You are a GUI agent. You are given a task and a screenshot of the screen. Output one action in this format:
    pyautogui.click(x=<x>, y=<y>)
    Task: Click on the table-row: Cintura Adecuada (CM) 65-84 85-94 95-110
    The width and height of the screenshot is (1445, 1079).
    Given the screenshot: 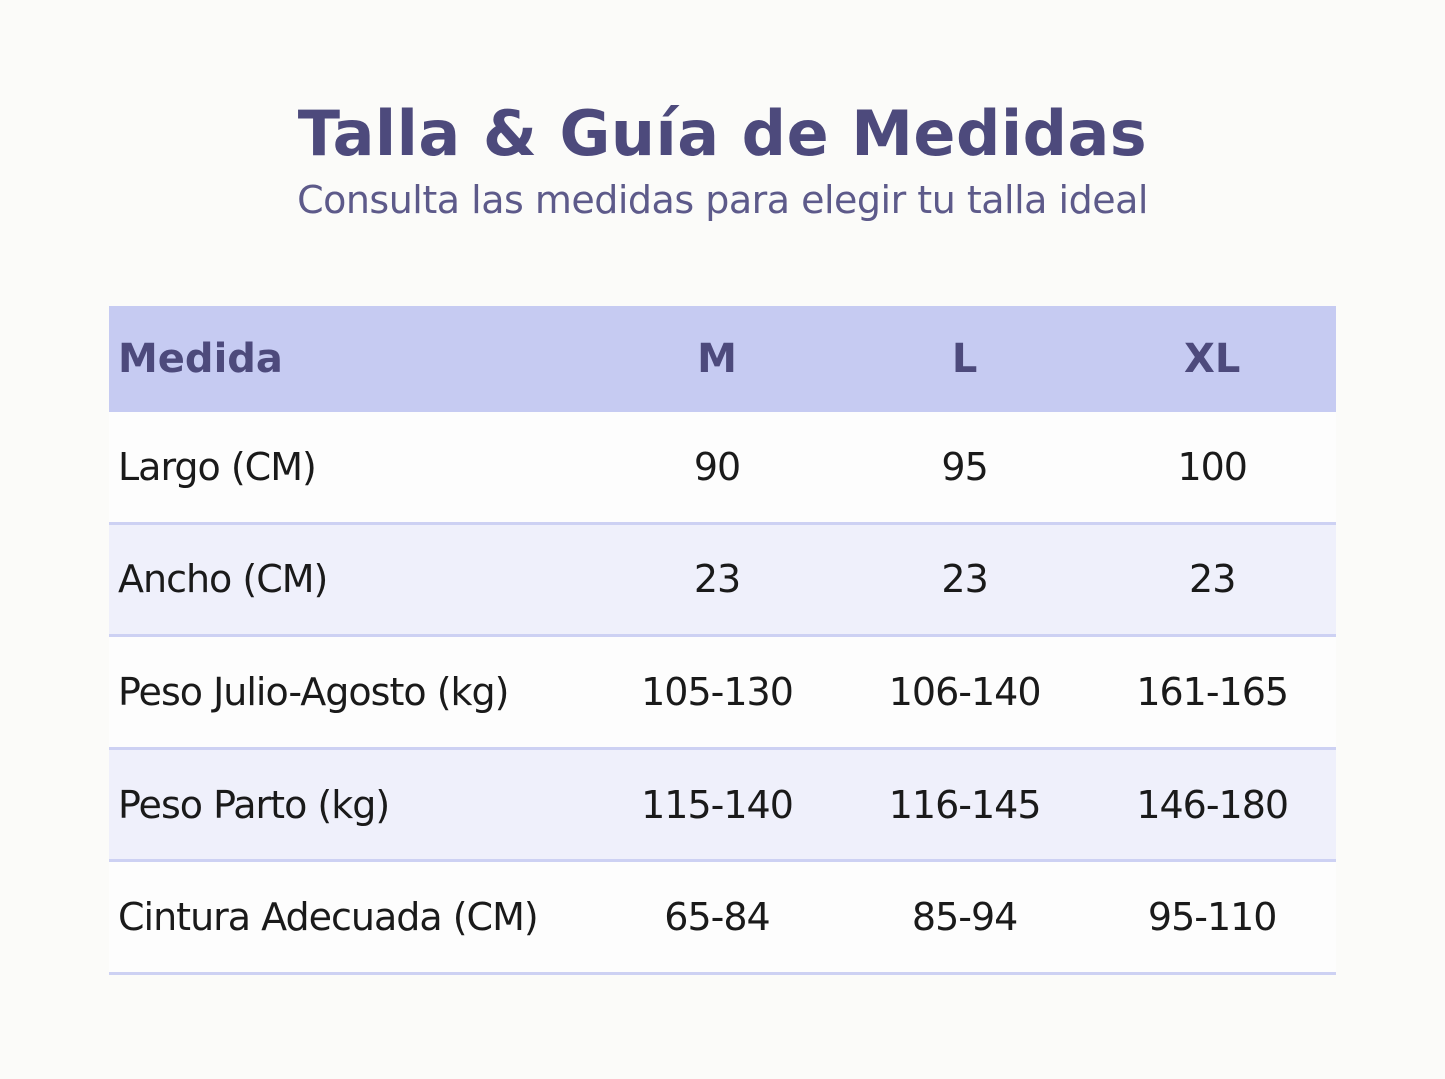 What is the action you would take?
    pyautogui.click(x=722, y=918)
    